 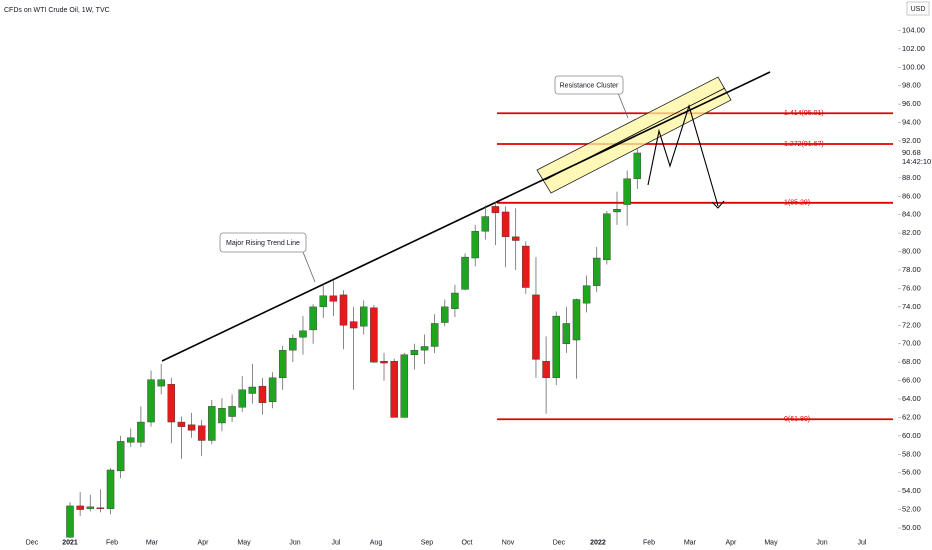 What do you see at coordinates (861, 542) in the screenshot?
I see `x-tick-label: Jul` at bounding box center [861, 542].